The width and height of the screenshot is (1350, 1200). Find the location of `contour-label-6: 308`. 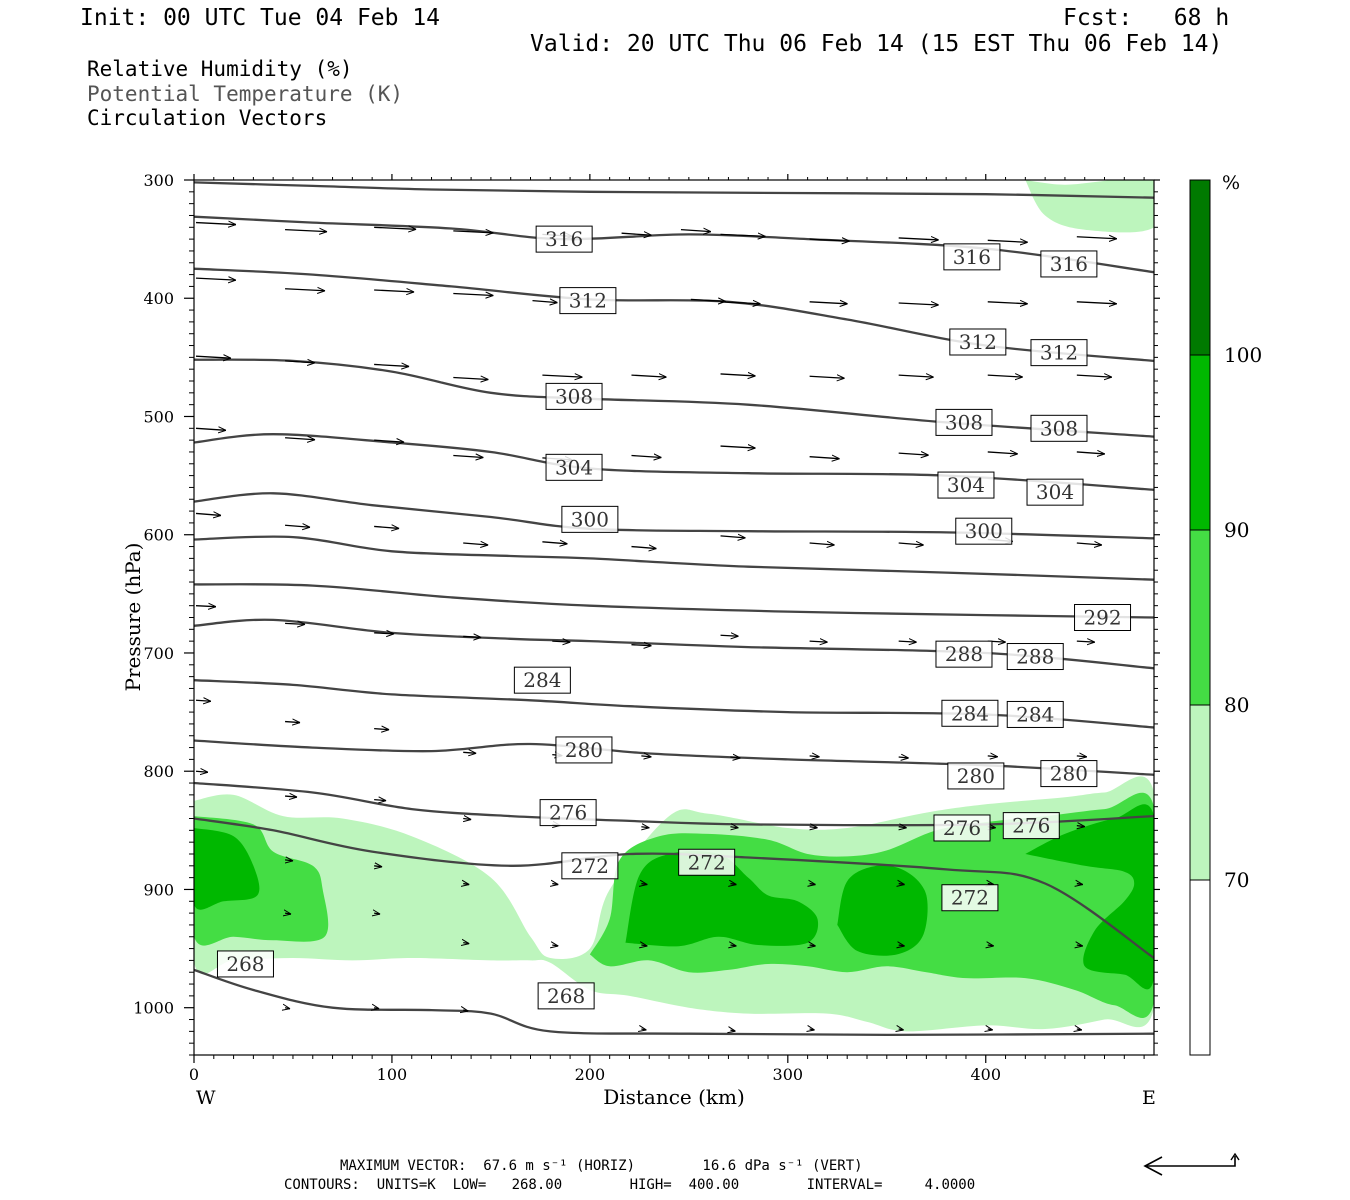

contour-label-6: 308 is located at coordinates (574, 396).